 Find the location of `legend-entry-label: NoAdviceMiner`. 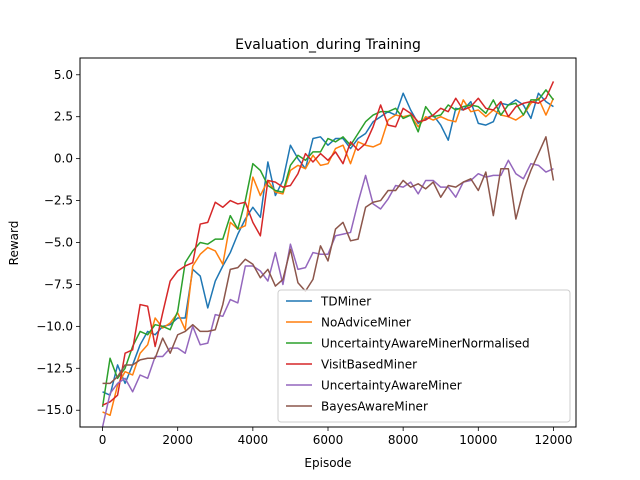

legend-entry-label: NoAdviceMiner is located at coordinates (366, 323).